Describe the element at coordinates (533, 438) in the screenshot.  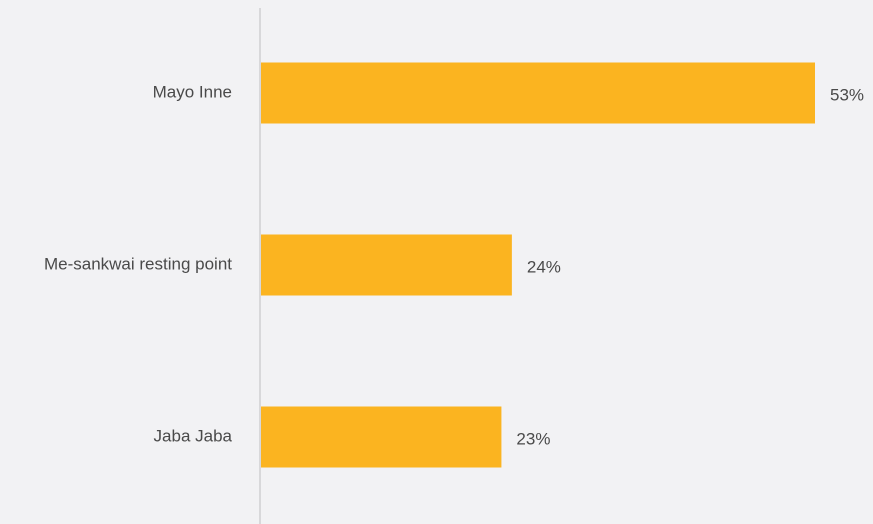
I see `value-label-2: 23%` at that location.